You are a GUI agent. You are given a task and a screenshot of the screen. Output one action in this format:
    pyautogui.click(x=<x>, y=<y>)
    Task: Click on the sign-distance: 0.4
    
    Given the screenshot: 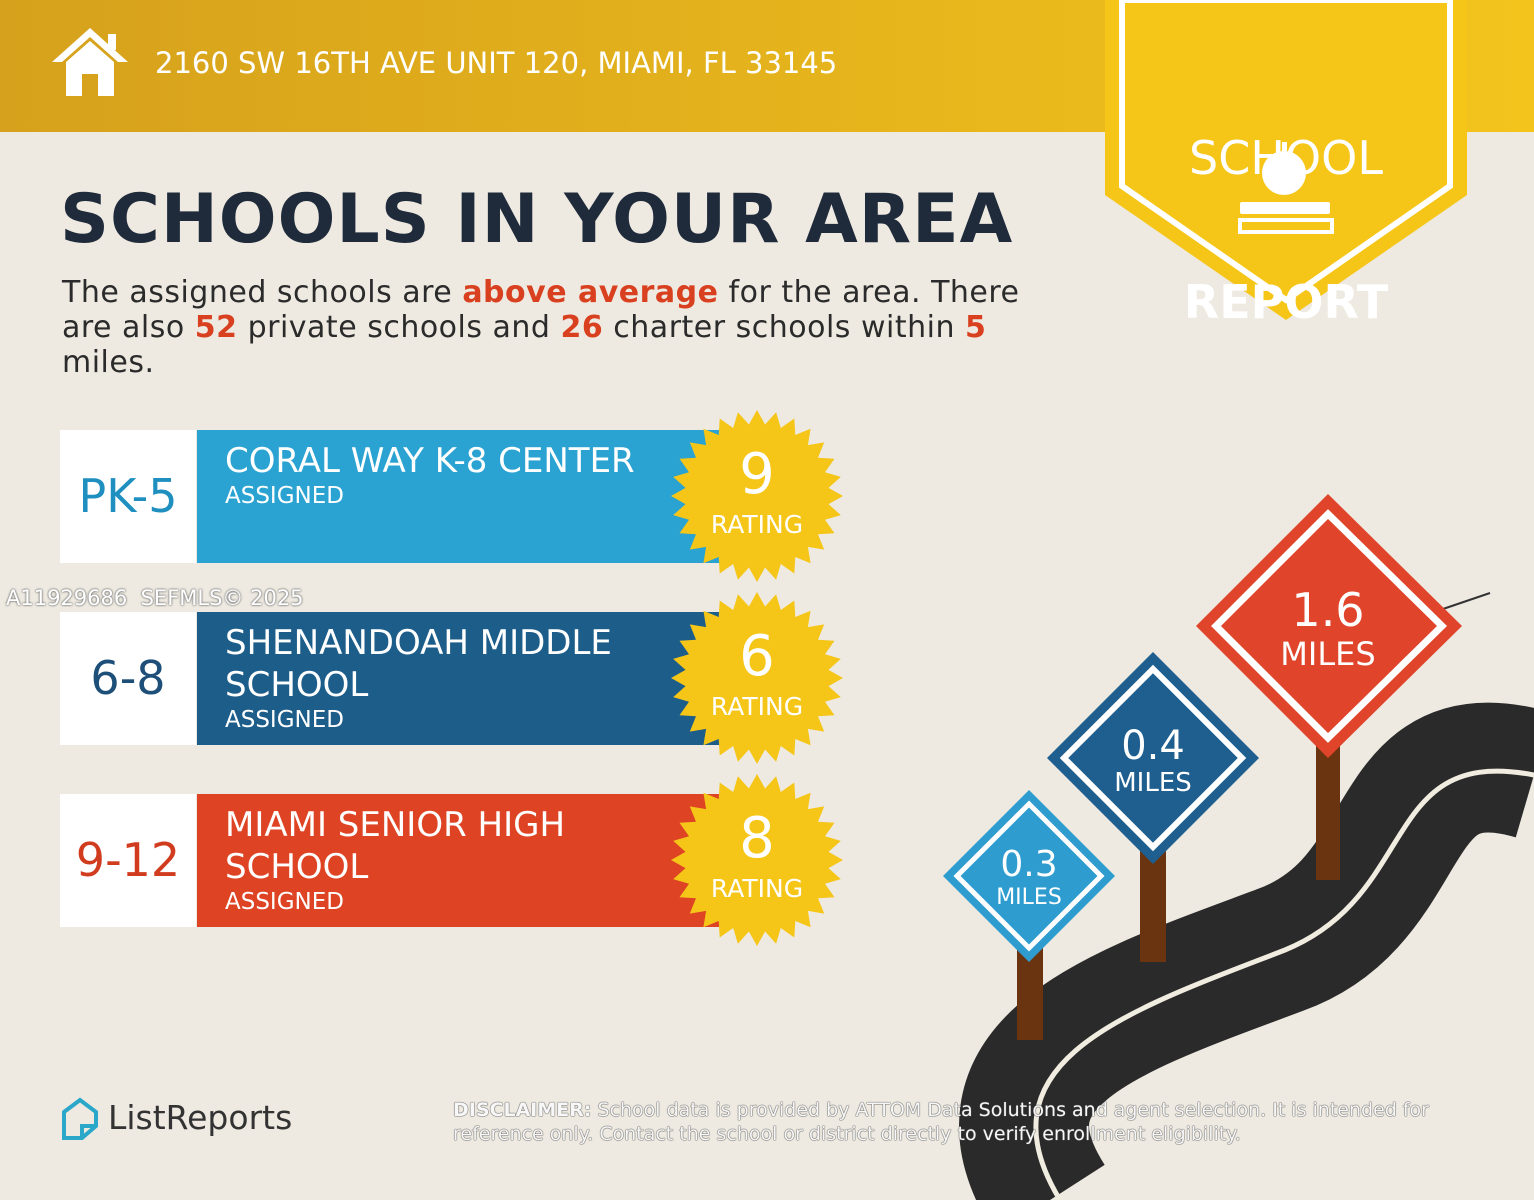 What is the action you would take?
    pyautogui.click(x=1153, y=746)
    